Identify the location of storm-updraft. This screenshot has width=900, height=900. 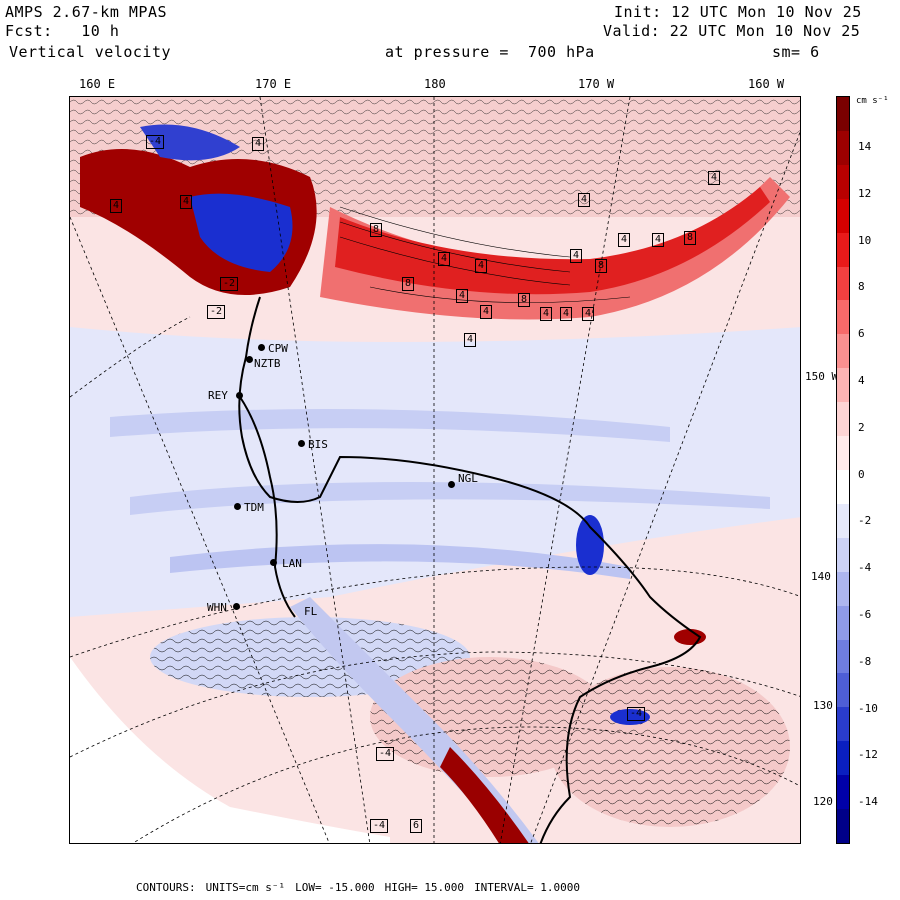
(241, 232).